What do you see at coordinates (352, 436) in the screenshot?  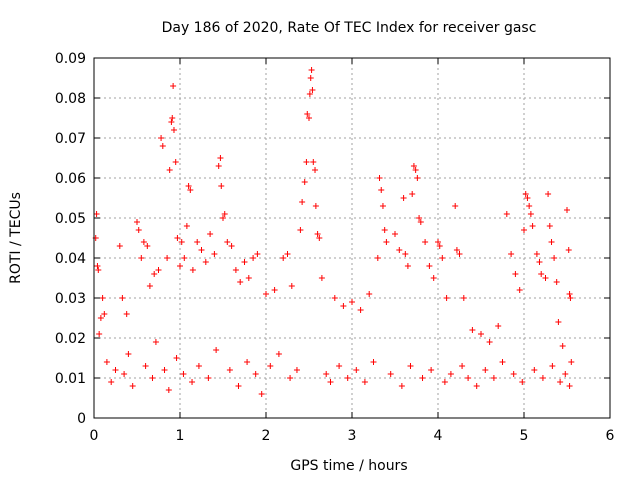 I see `x-tick-label: 3` at bounding box center [352, 436].